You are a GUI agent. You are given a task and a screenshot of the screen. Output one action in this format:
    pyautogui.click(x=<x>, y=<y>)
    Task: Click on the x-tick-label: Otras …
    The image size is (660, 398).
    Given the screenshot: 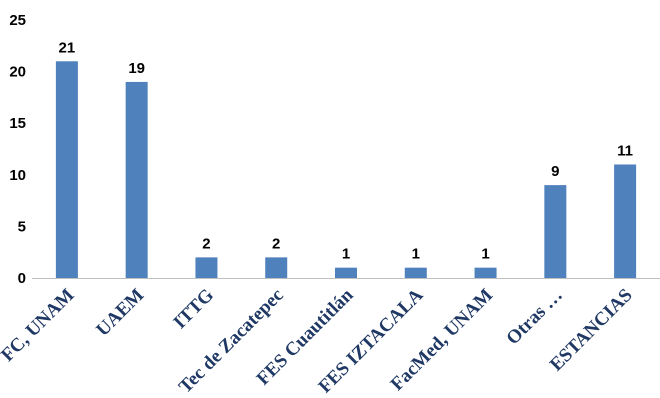 What is the action you would take?
    pyautogui.click(x=534, y=317)
    